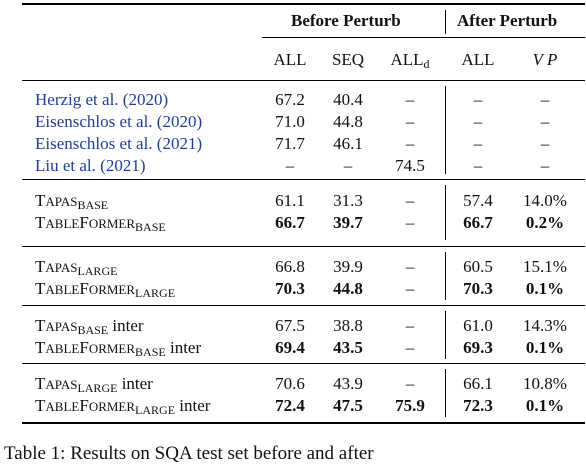 This screenshot has height=465, width=586. I want to click on cell-all: 71.0, so click(290, 121).